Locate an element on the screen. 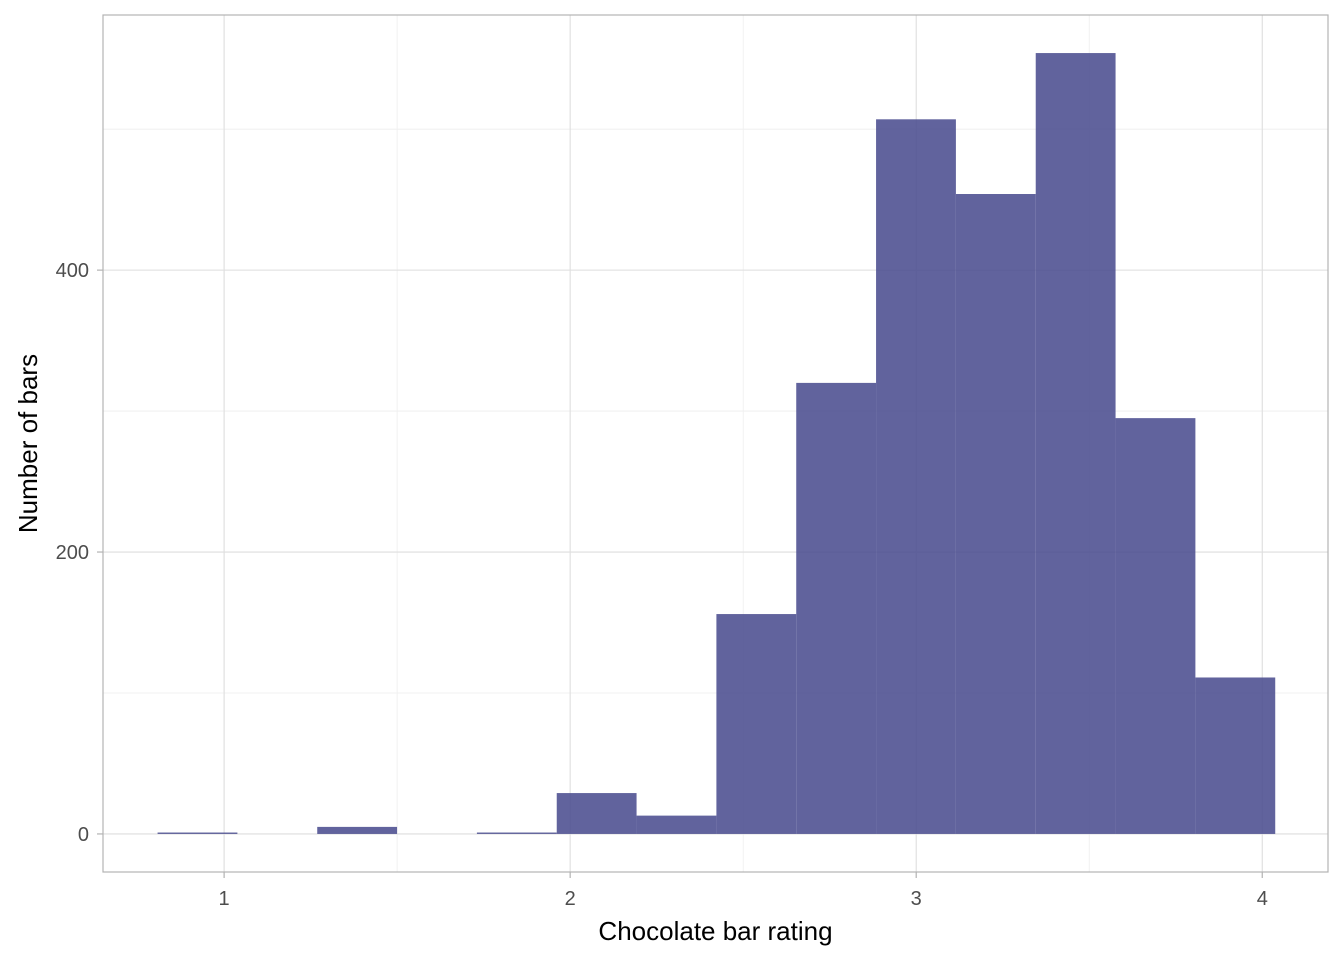 This screenshot has width=1344, height=965. x-tick-label: 4 is located at coordinates (1262, 899).